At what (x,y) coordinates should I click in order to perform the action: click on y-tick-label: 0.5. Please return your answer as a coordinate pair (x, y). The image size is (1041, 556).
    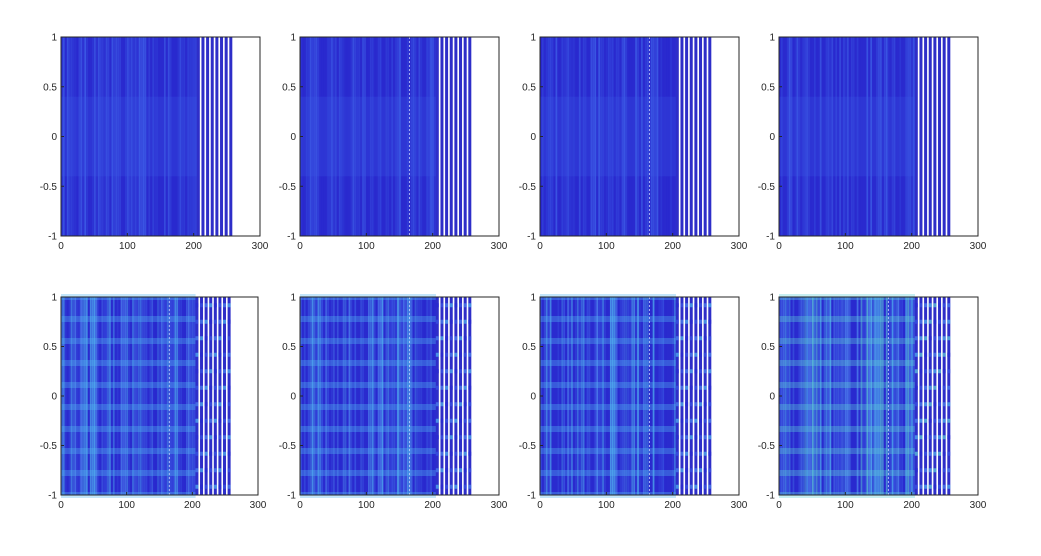
    Looking at the image, I should click on (529, 347).